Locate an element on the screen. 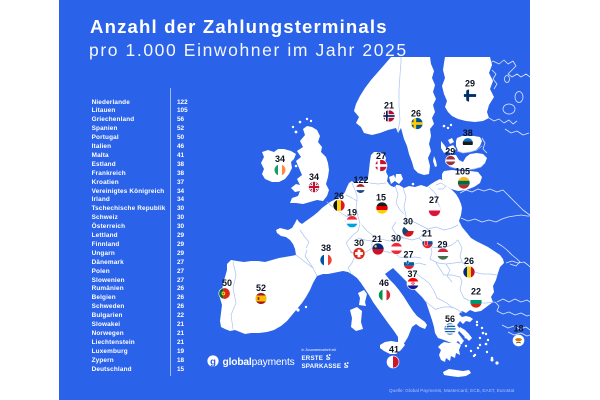 The height and width of the screenshot is (400, 600). svg-text: 37 is located at coordinates (412, 274).